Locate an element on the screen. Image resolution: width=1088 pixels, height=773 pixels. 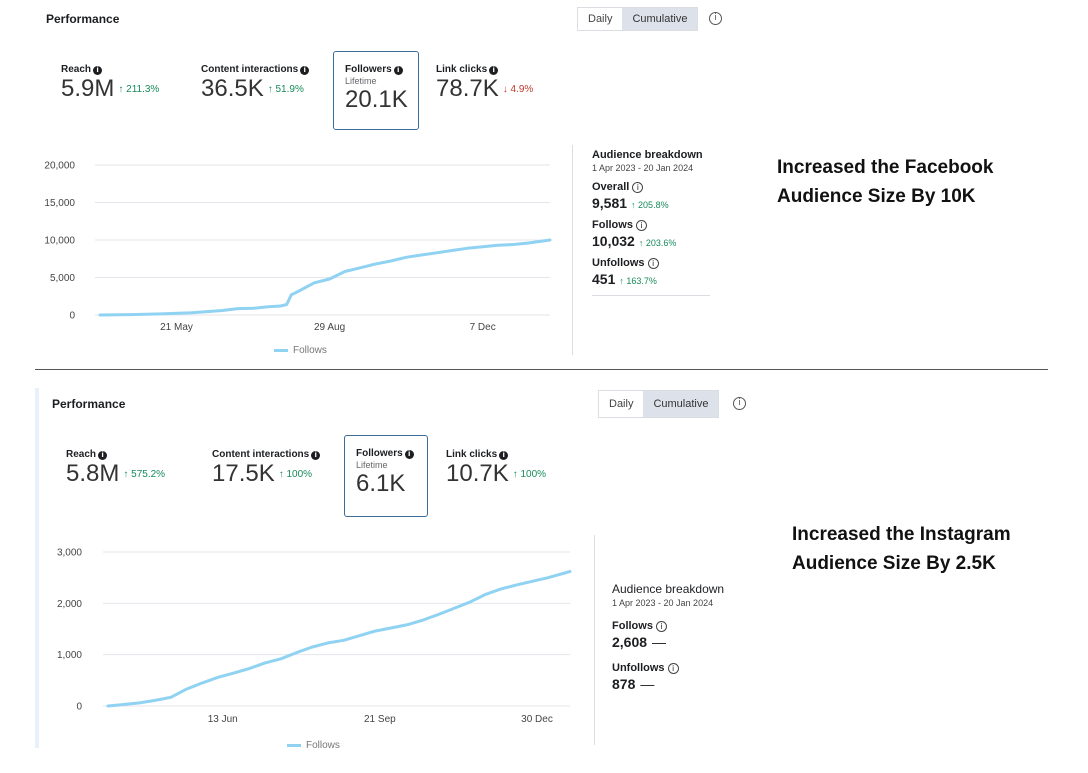
metric-followers: Followers i Lifetime 20.1K is located at coordinates (376, 90).